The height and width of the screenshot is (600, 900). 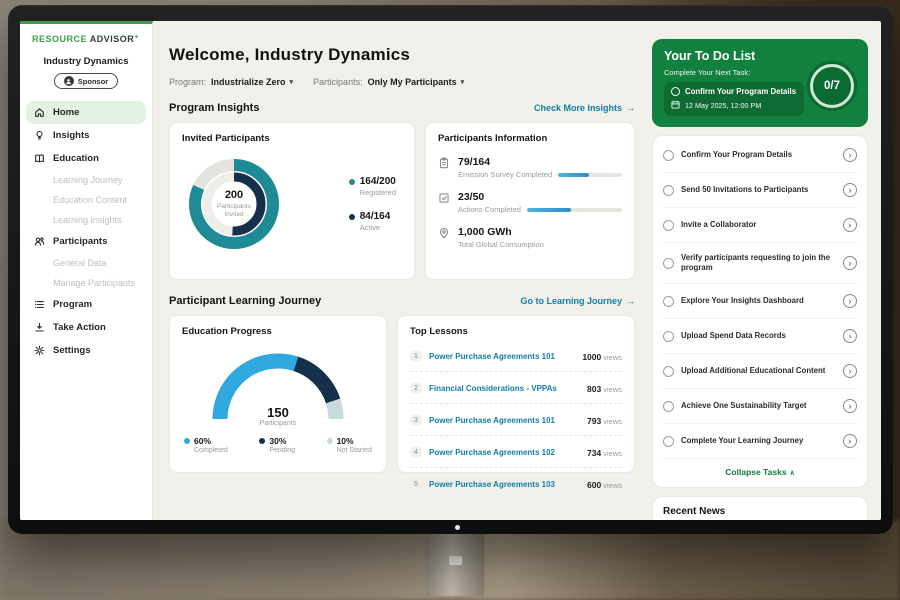 I want to click on lesson-row: 5 Power Purchase Agreements 103 600 views, so click(x=516, y=483).